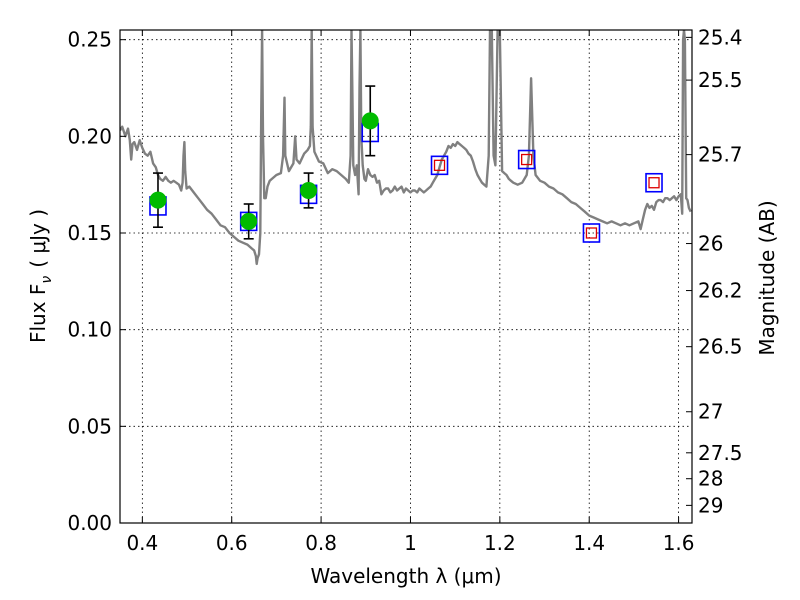 The height and width of the screenshot is (600, 800). Describe the element at coordinates (89, 136) in the screenshot. I see `y-tick-label: 0.20` at that location.